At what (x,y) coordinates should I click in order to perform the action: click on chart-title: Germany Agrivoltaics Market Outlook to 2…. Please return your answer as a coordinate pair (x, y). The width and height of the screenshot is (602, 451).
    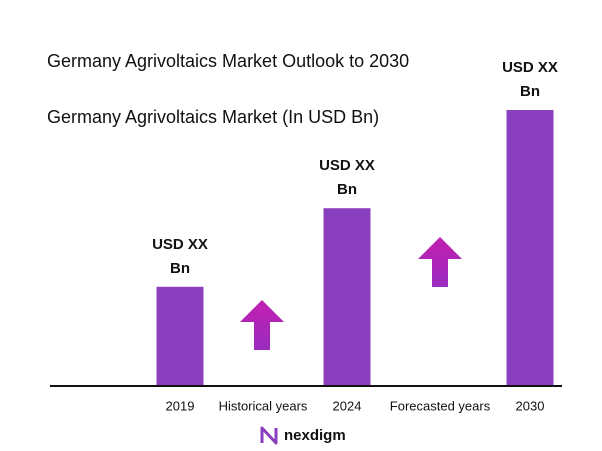
    Looking at the image, I should click on (228, 61).